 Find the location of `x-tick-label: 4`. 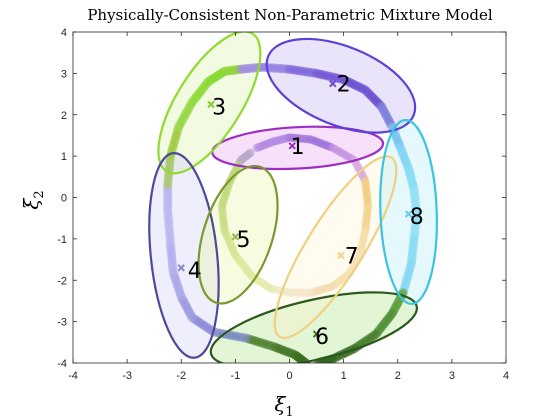

x-tick-label: 4 is located at coordinates (506, 376).